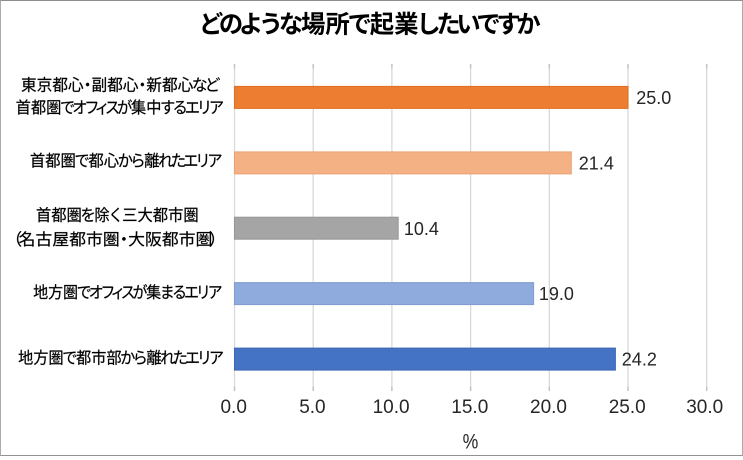 The height and width of the screenshot is (460, 743). Describe the element at coordinates (596, 164) in the screenshot. I see `svg-text: 21.4` at that location.